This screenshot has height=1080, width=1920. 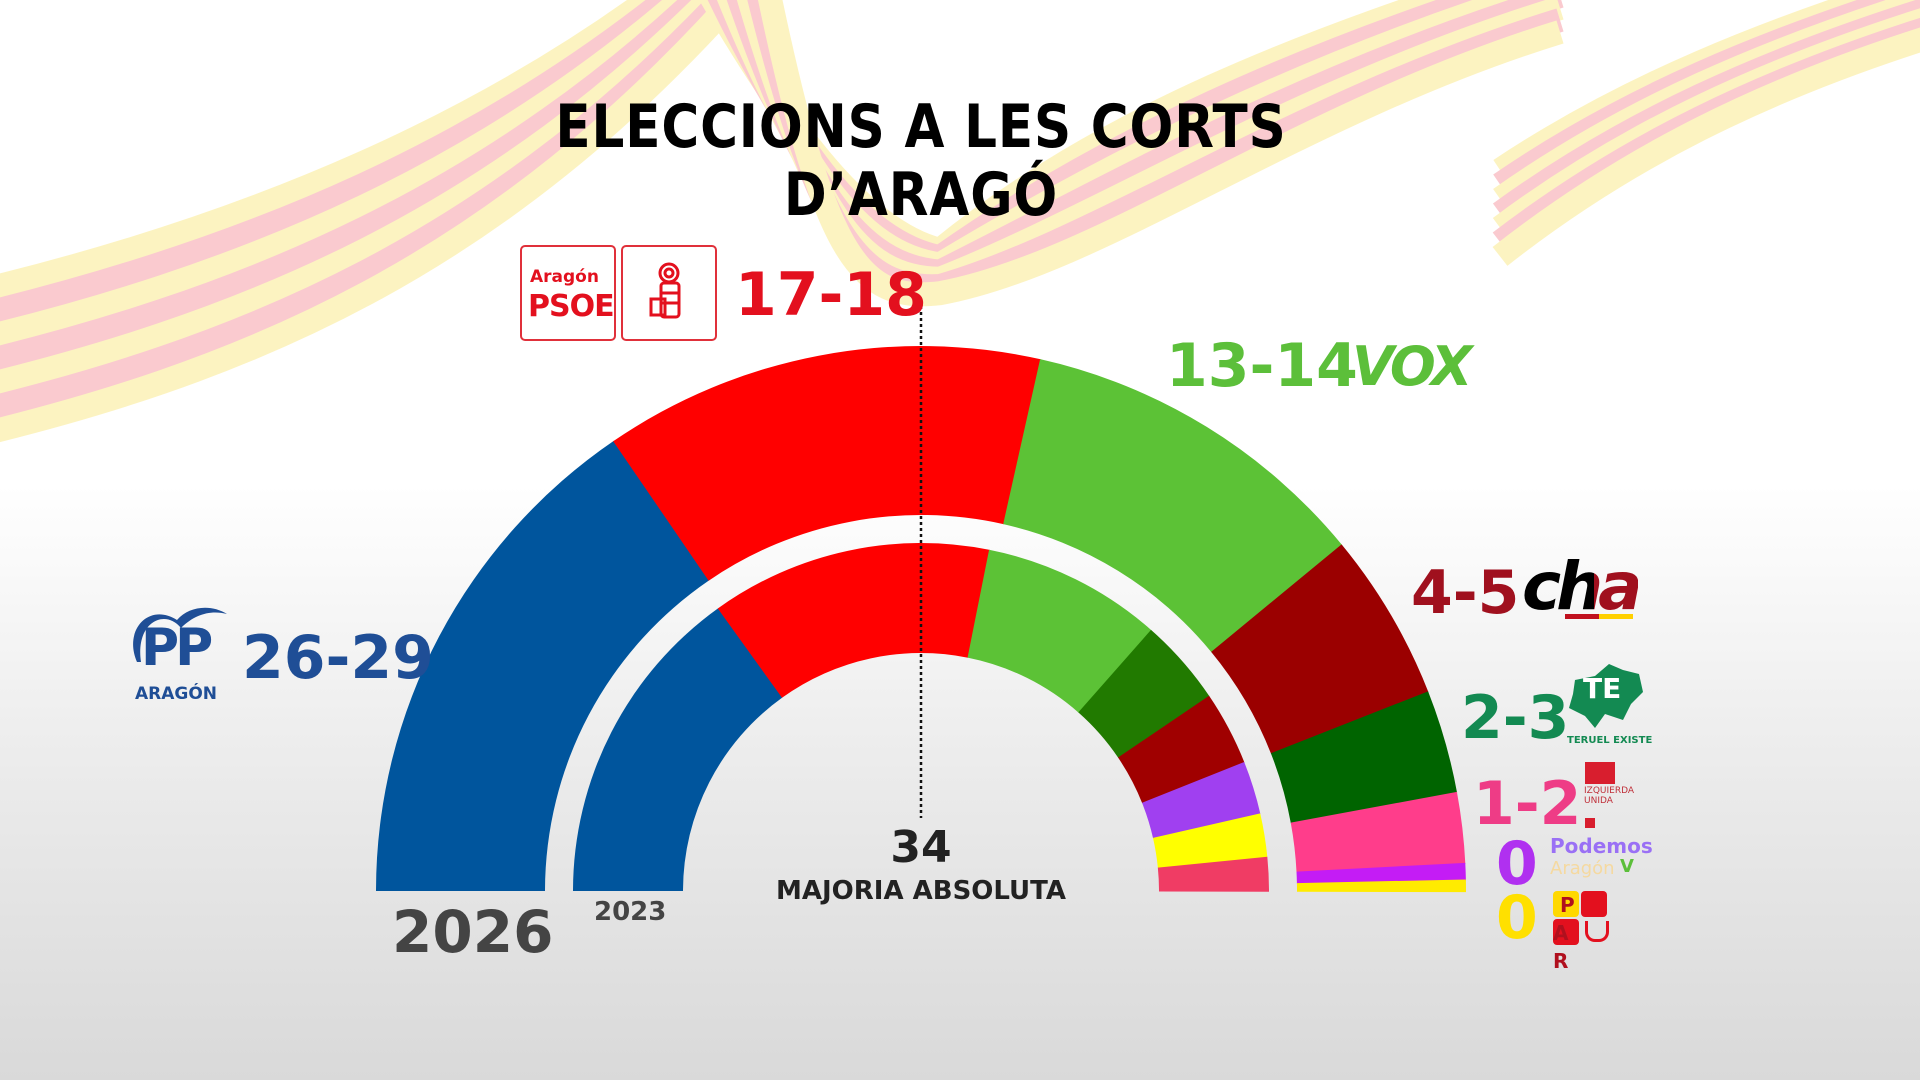 I want to click on pp-range: 26-29, so click(x=338, y=658).